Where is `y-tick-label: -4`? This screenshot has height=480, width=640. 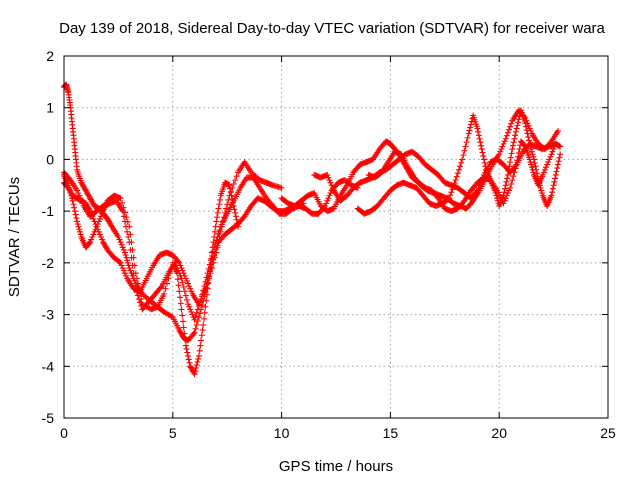 y-tick-label: -4 is located at coordinates (48, 366).